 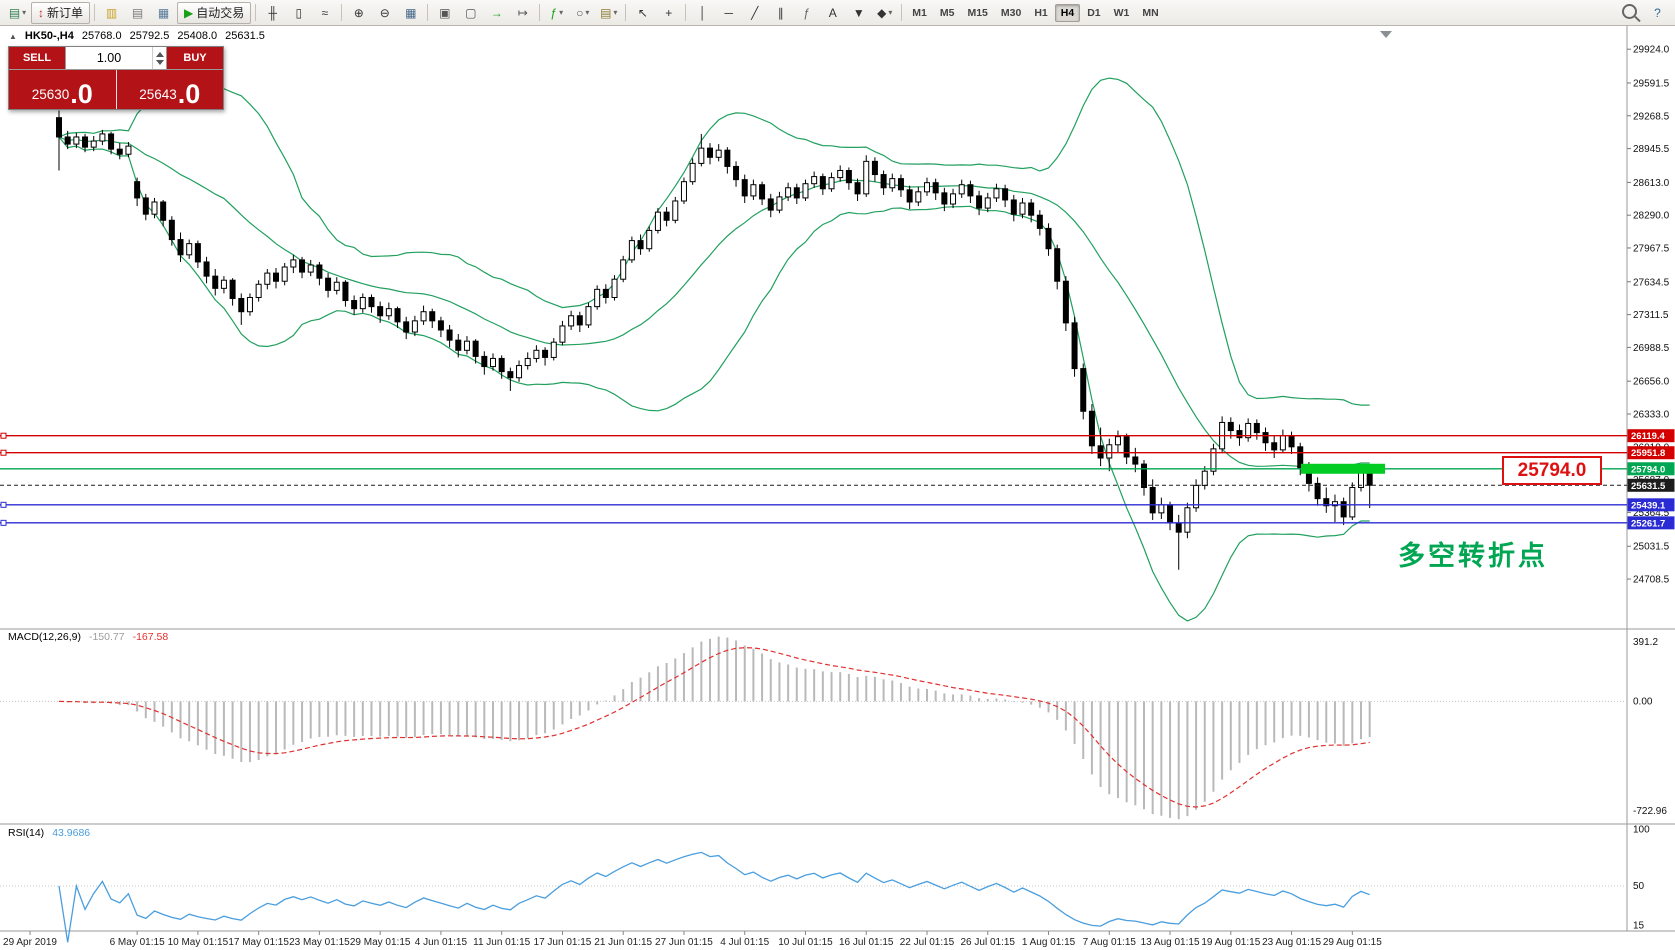 I want to click on svg-text: 7 Aug 01:15, so click(x=1110, y=942).